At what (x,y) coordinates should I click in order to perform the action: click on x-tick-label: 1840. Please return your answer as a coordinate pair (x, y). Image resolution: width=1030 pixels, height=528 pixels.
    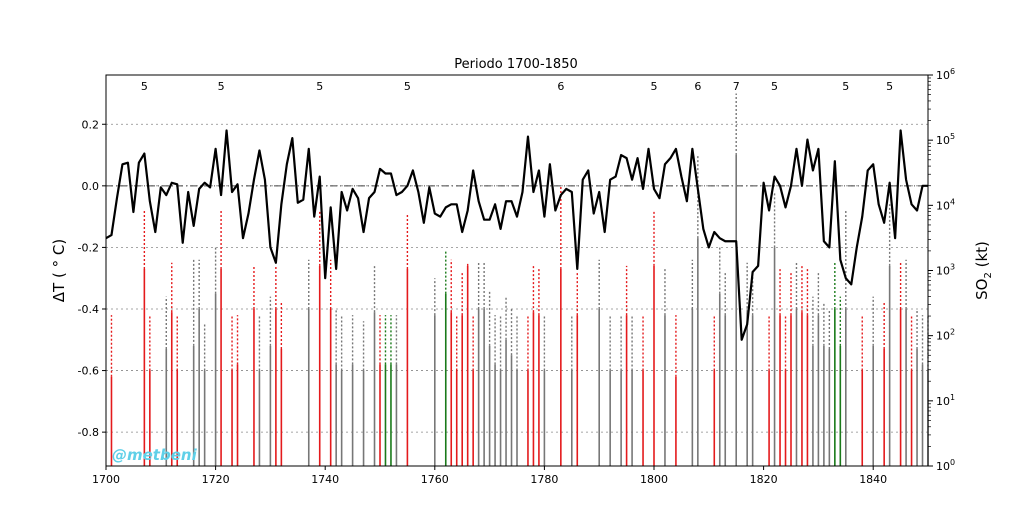
    Looking at the image, I should click on (873, 479).